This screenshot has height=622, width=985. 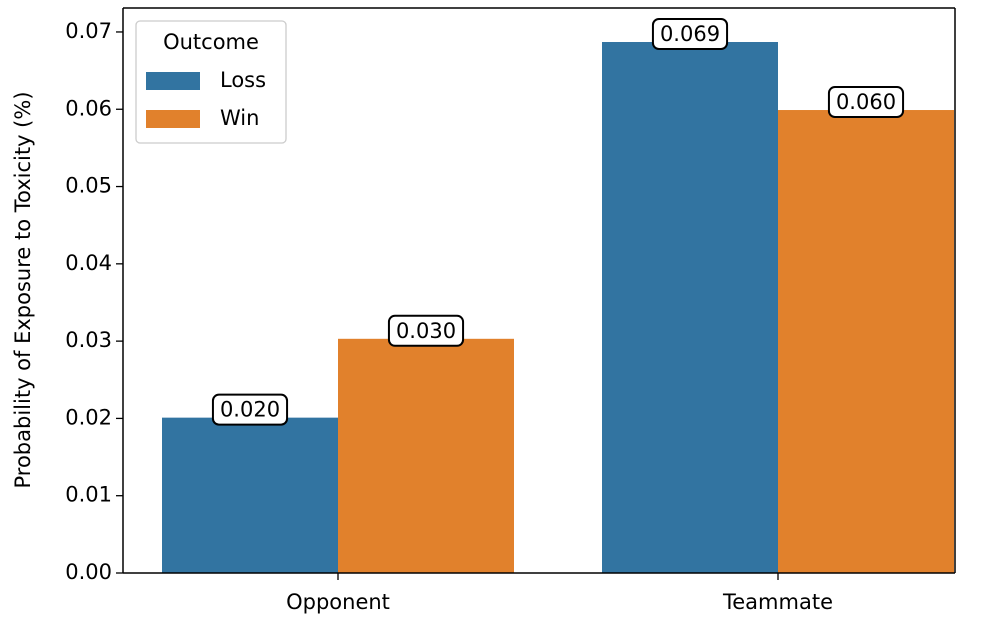 What do you see at coordinates (88, 572) in the screenshot?
I see `y-tick-label: 0.00` at bounding box center [88, 572].